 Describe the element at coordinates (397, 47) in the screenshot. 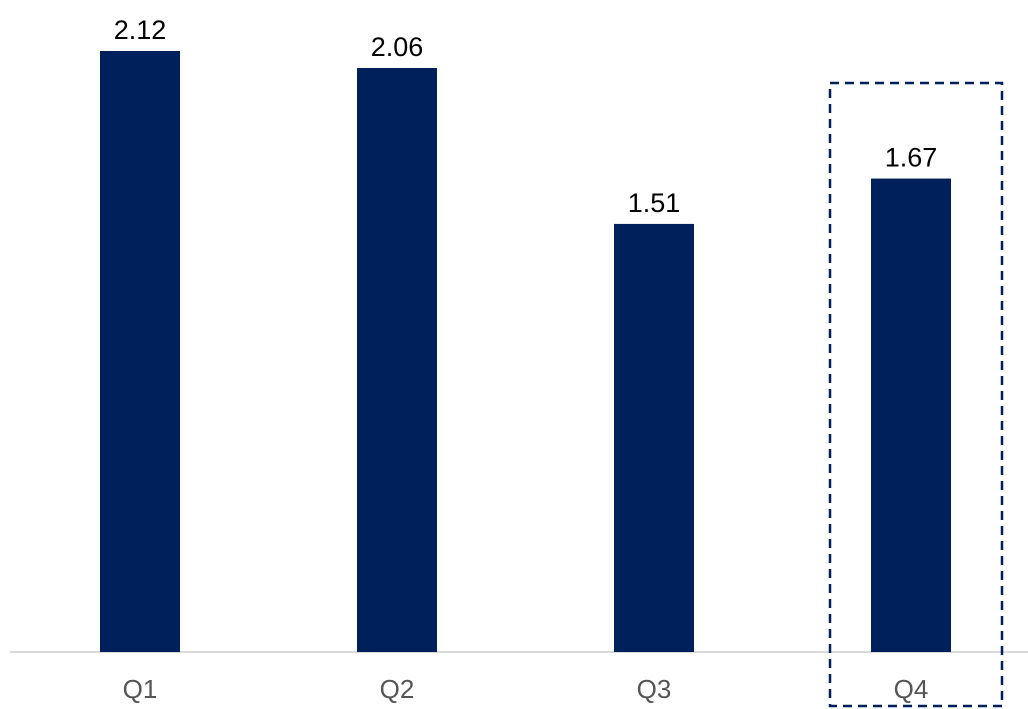

I see `value-label-q2: 2.06` at that location.